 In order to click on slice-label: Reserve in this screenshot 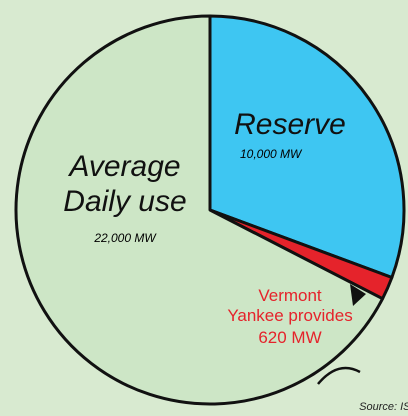, I will do `click(290, 124)`.